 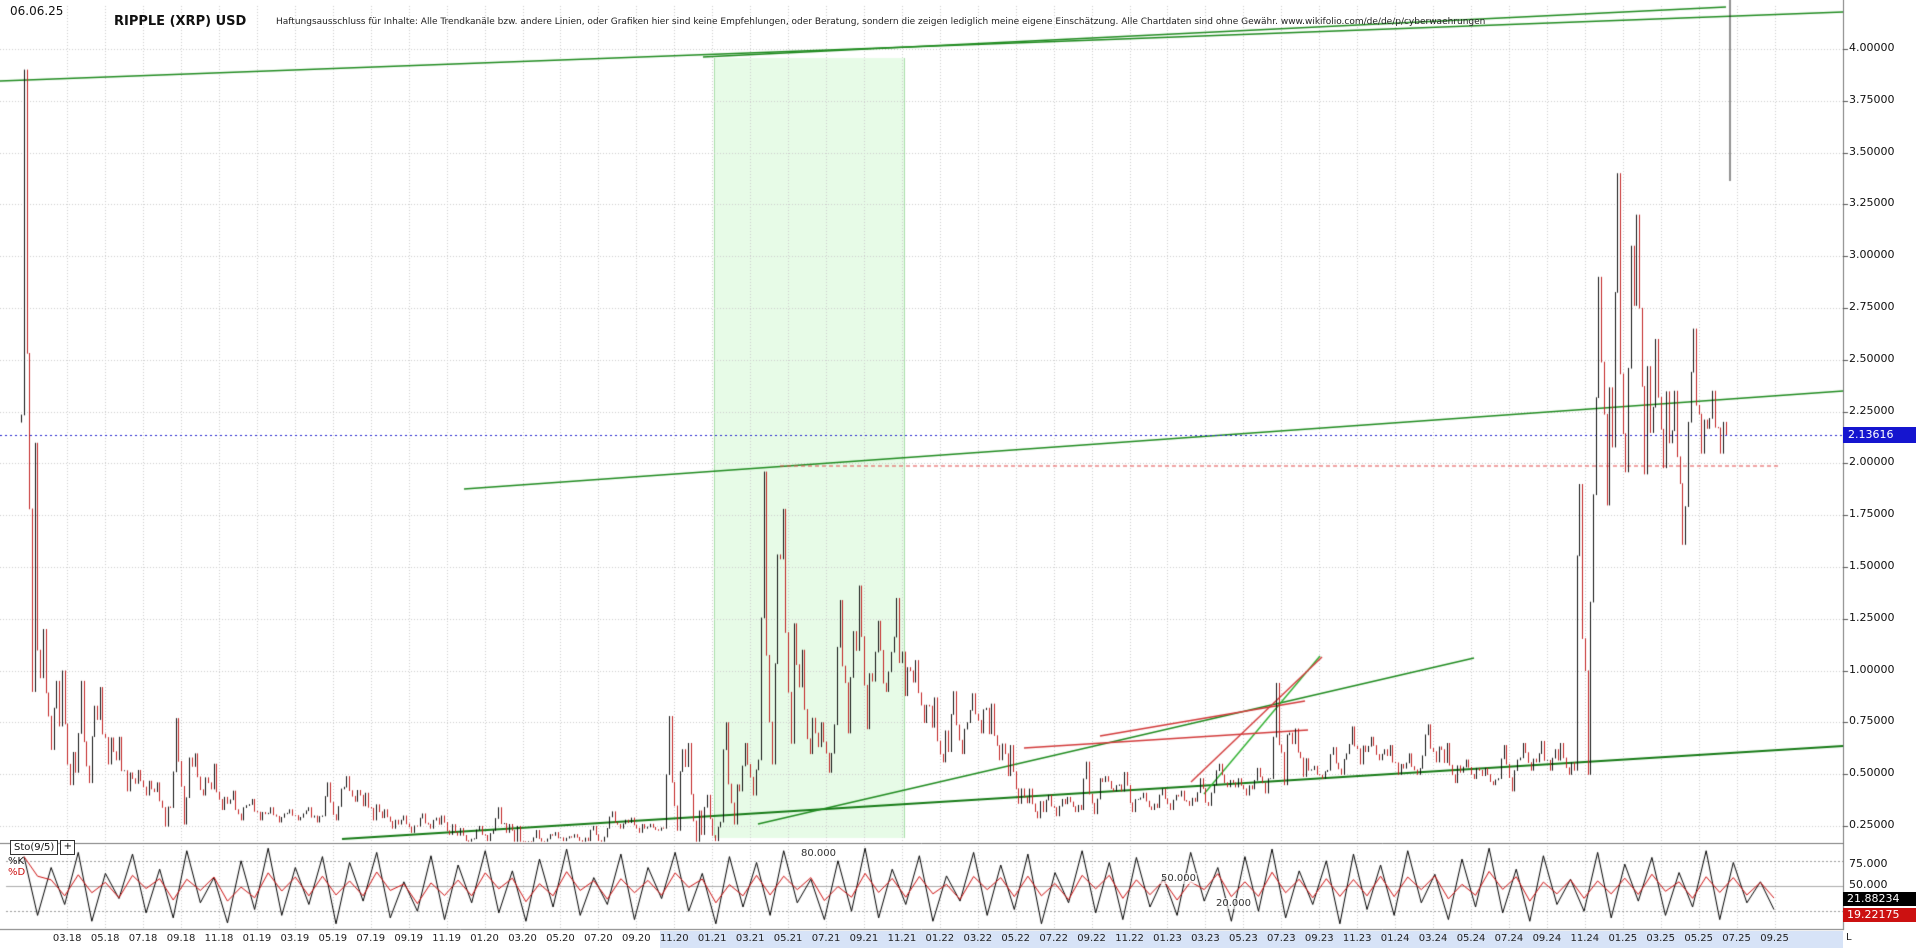 I want to click on price-axis-label: 1.00000, so click(x=1872, y=669).